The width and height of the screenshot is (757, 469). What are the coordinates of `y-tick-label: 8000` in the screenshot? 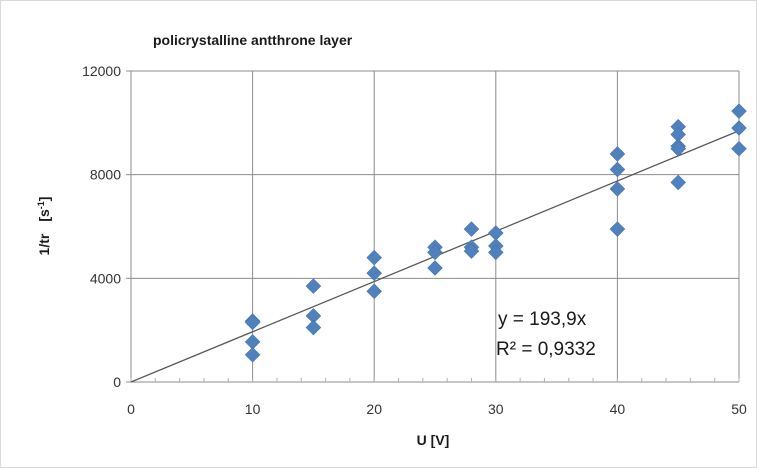 It's located at (105, 175).